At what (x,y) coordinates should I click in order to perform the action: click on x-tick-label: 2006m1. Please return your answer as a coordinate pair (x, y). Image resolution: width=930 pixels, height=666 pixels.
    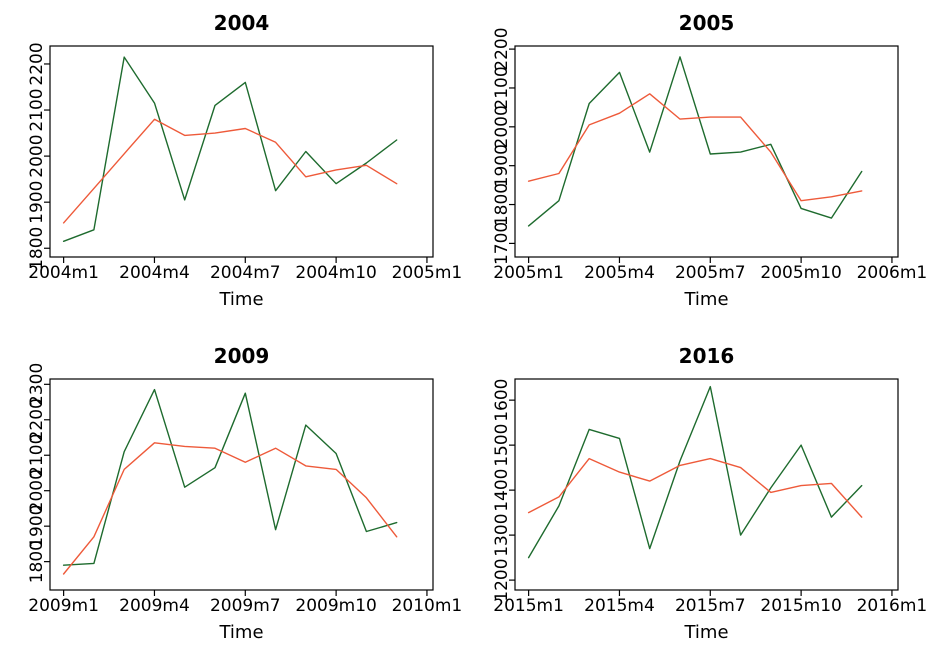
    Looking at the image, I should click on (892, 273).